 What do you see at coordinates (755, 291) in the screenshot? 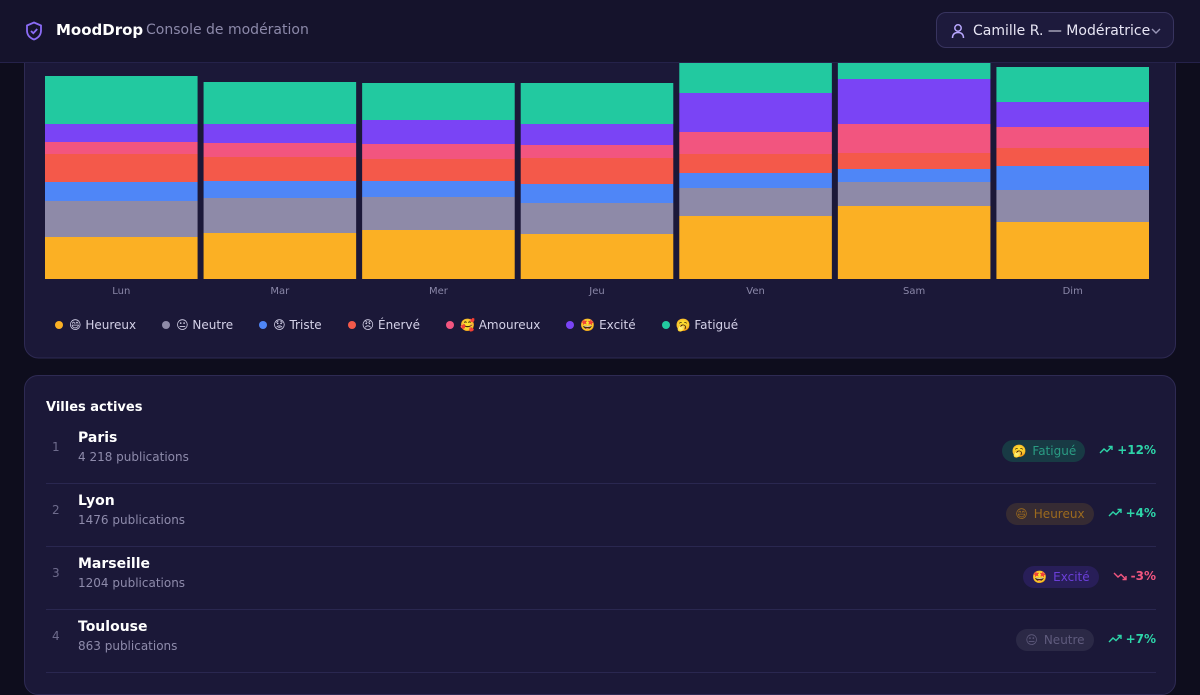
I see `x-tick-label: Ven` at bounding box center [755, 291].